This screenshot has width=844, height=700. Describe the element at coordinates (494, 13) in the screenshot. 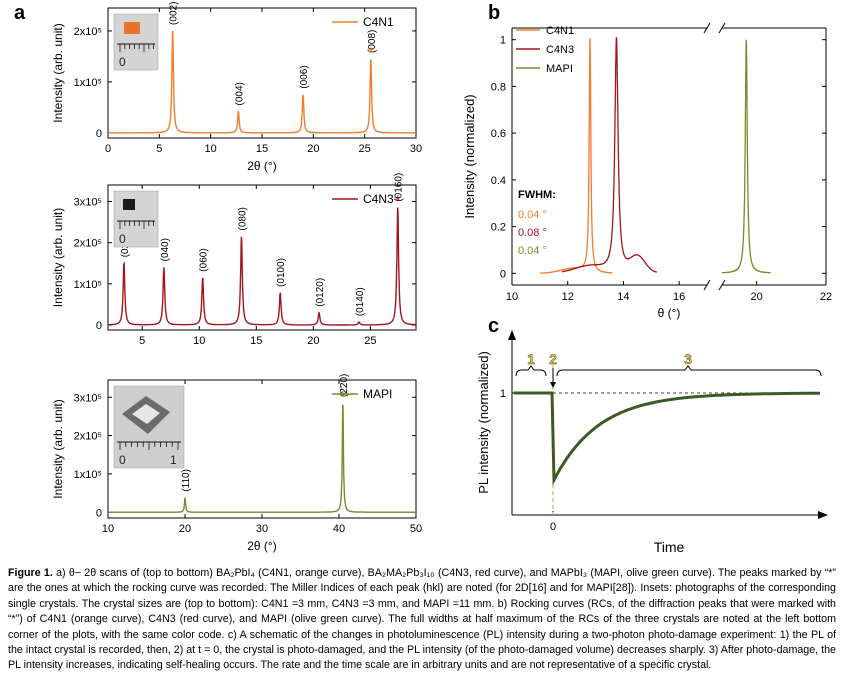

I see `panel-label-b: b` at that location.